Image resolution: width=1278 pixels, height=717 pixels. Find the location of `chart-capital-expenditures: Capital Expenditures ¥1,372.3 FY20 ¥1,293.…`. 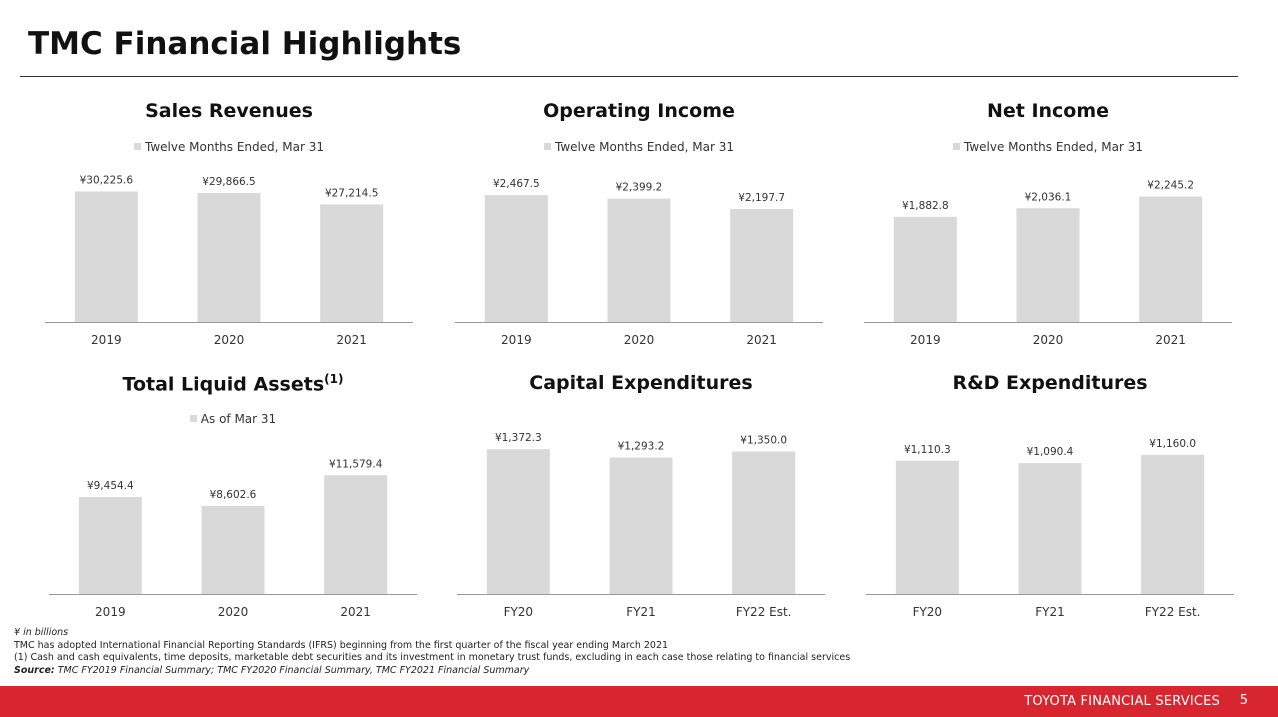

chart-capital-expenditures: Capital Expenditures ¥1,372.3 FY20 ¥1,293.… is located at coordinates (641, 503).